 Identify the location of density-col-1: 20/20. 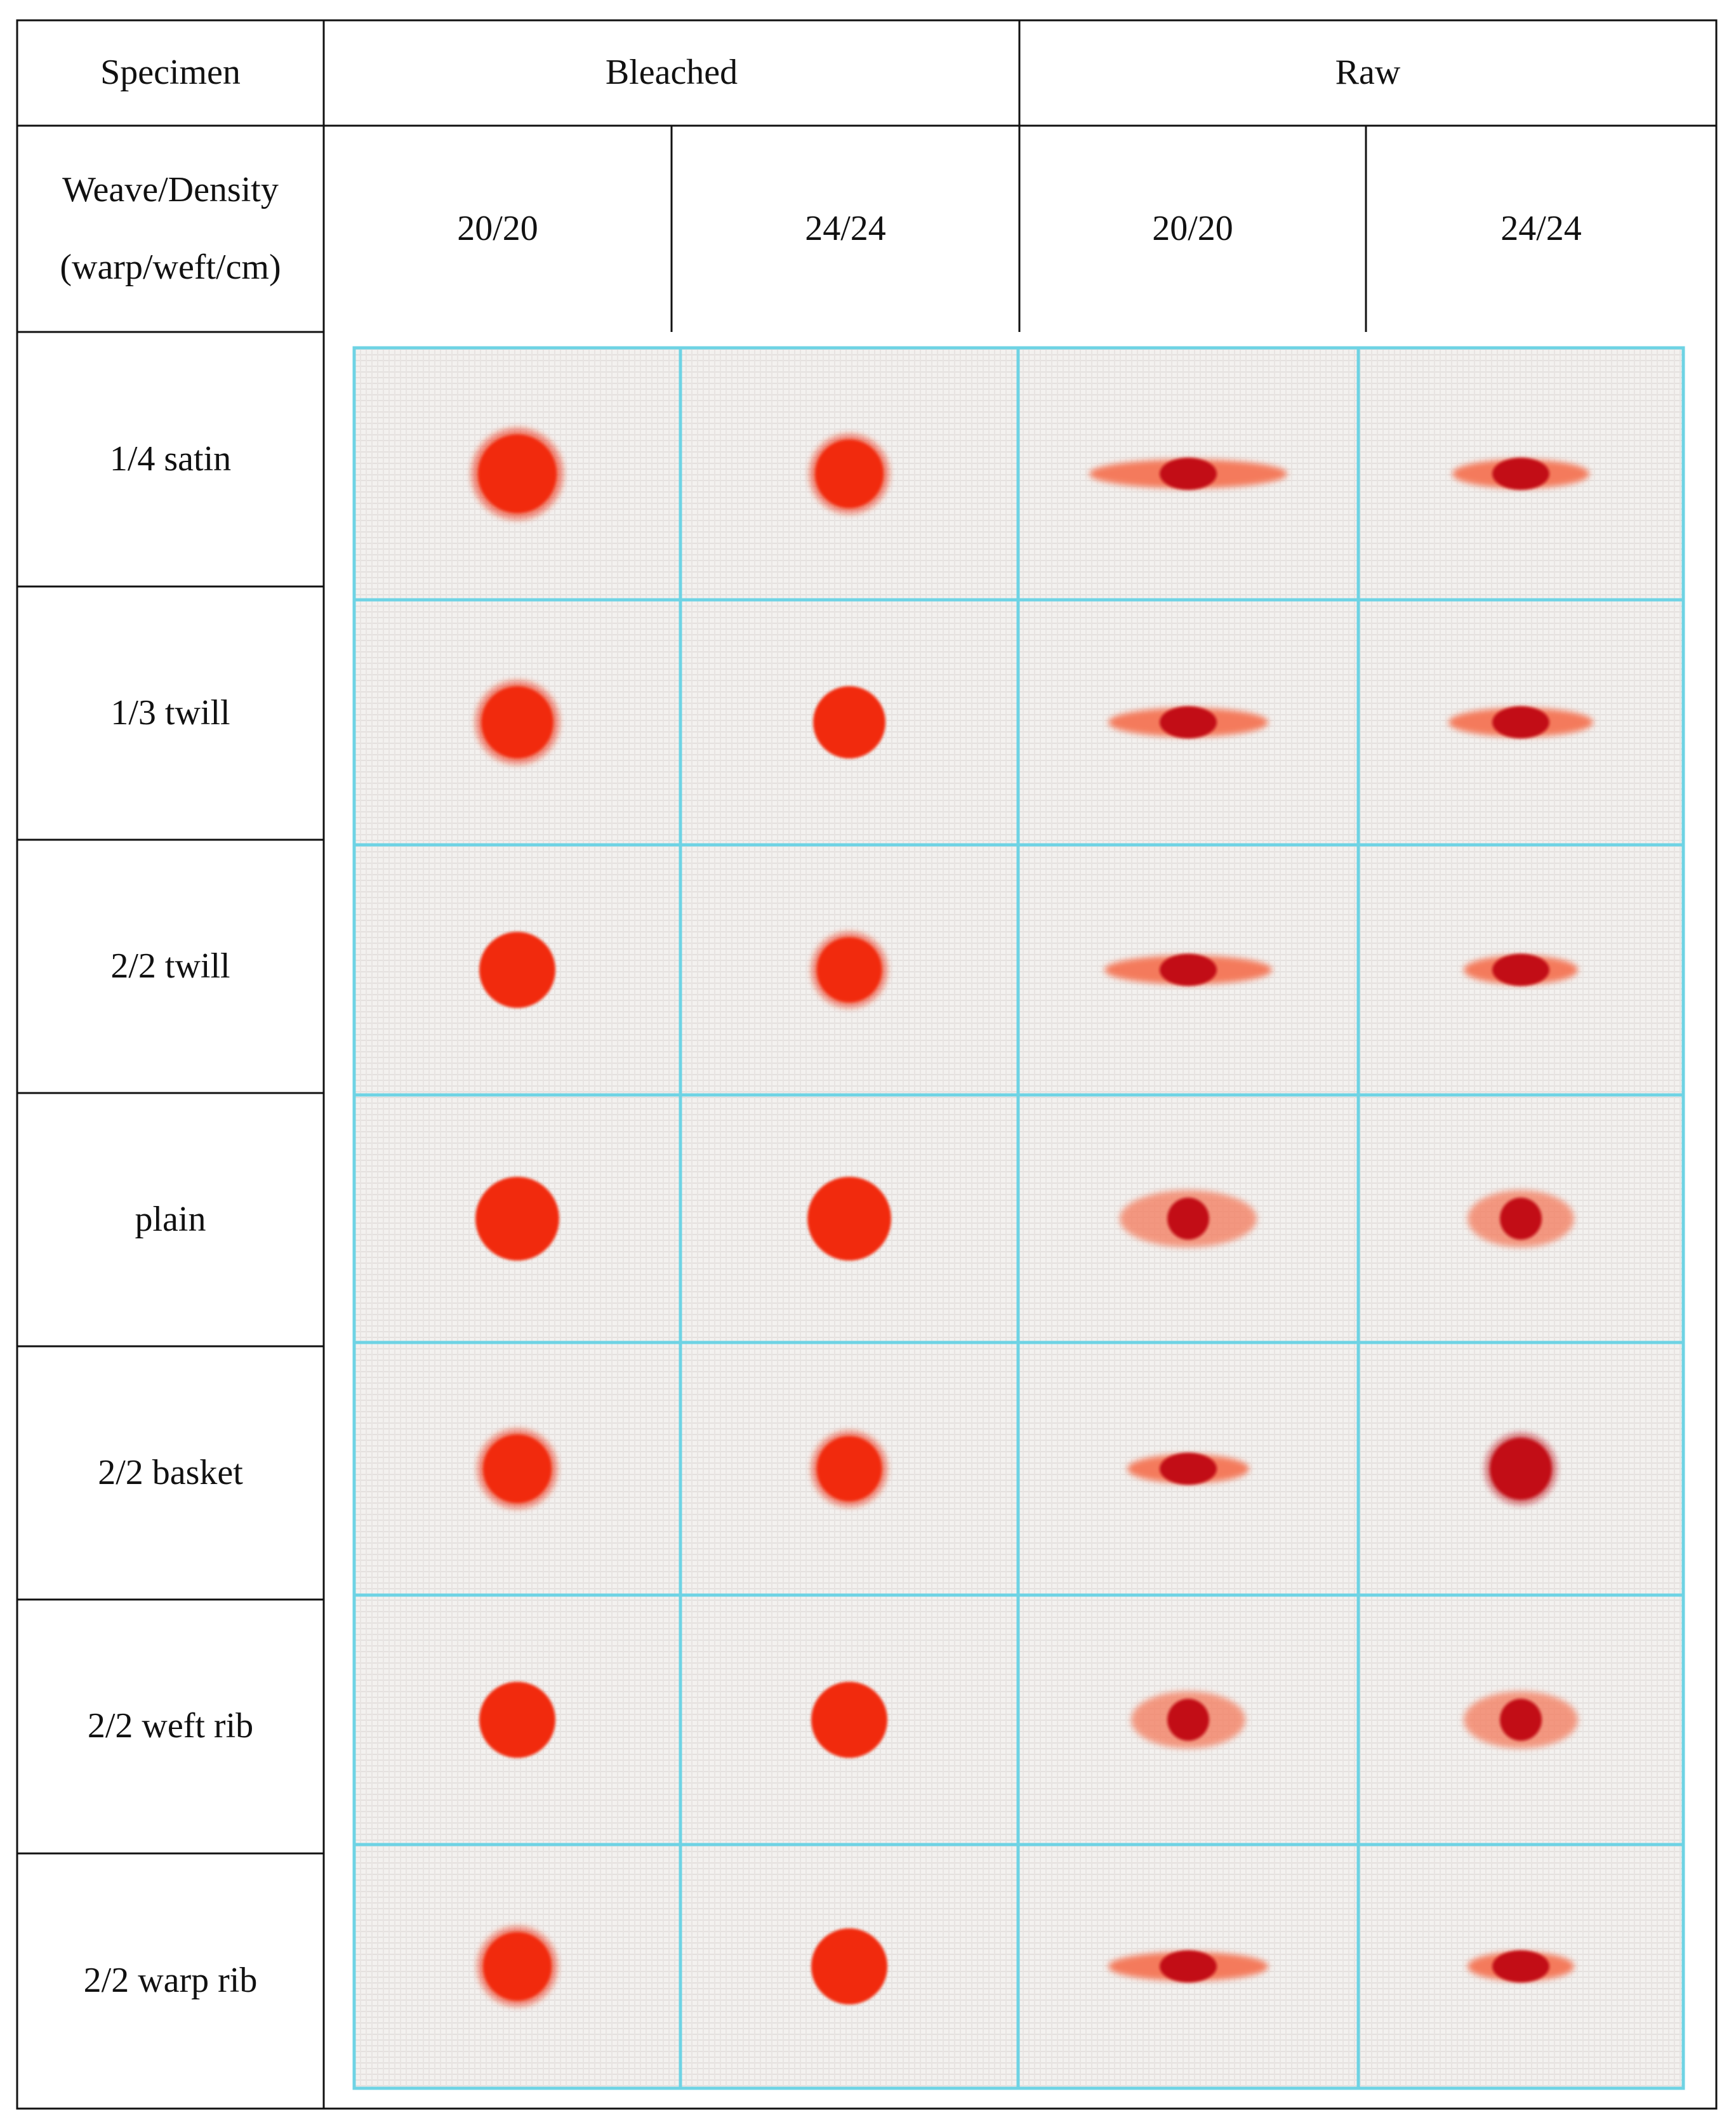
(498, 229).